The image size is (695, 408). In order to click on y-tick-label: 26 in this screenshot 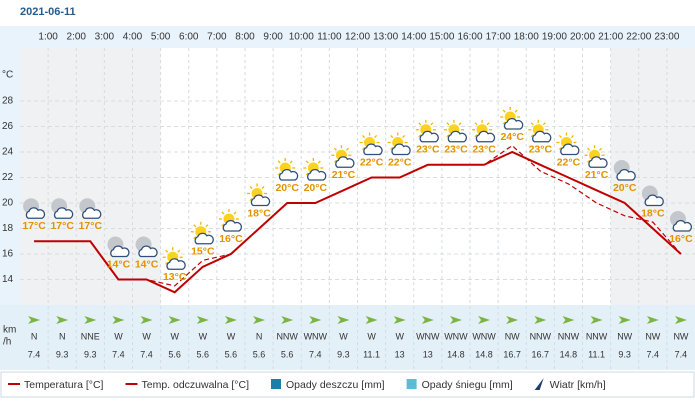, I will do `click(8, 126)`.